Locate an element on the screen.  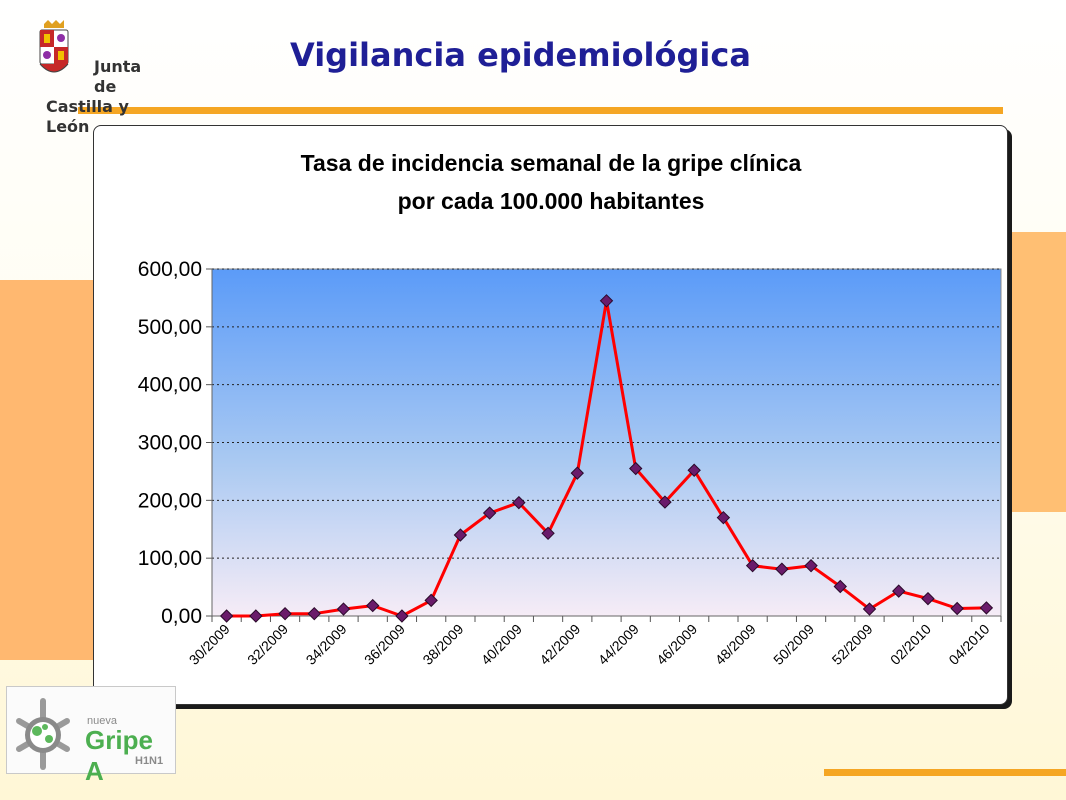
y-tick-label: 100,00 is located at coordinates (170, 558).